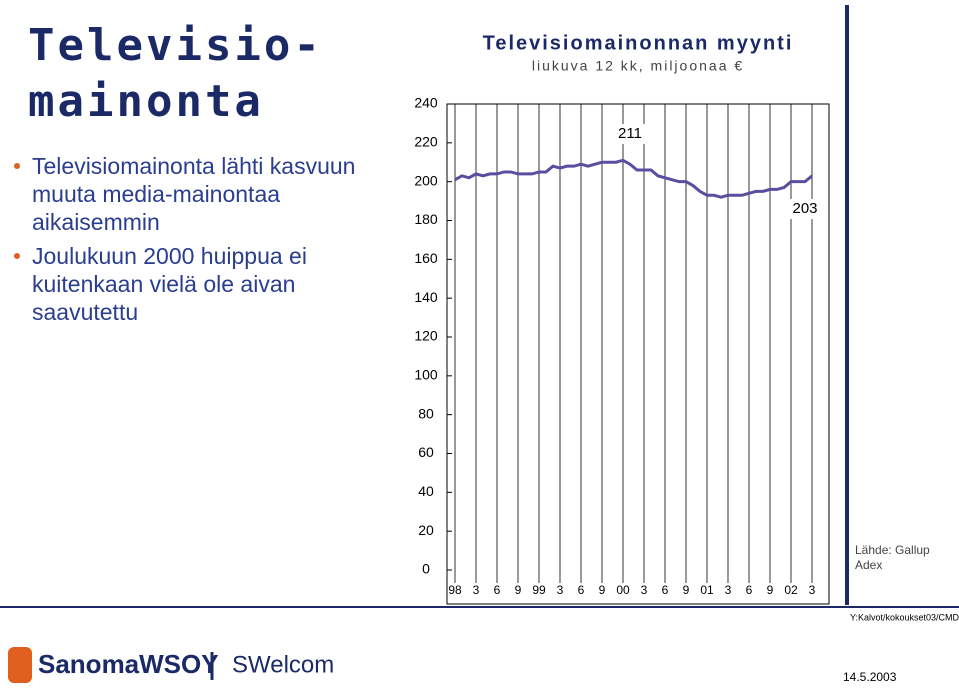 Image resolution: width=959 pixels, height=692 pixels. I want to click on y-tick-label: 120, so click(426, 336).